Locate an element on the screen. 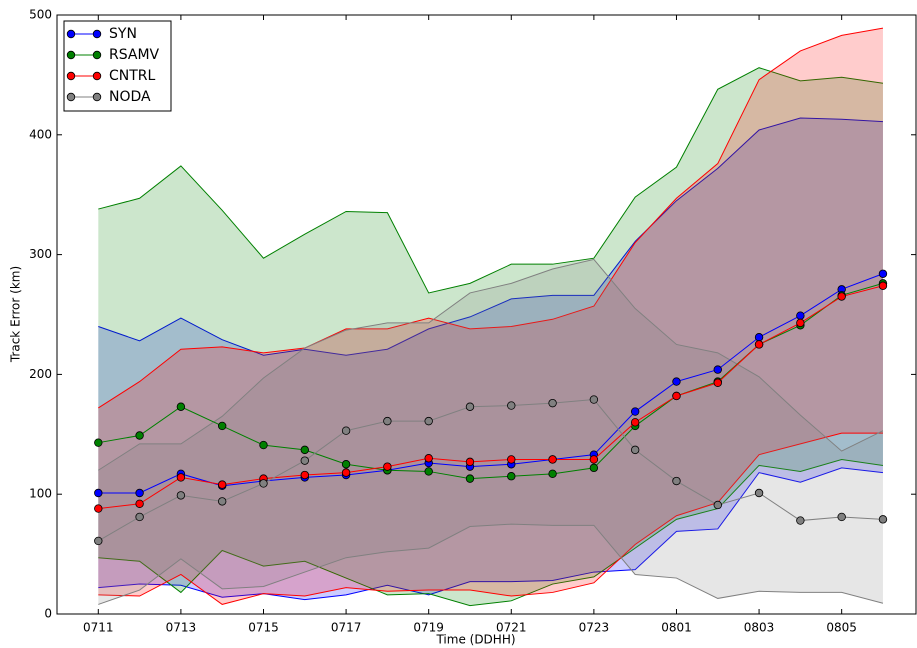  y-tick-label: 0 is located at coordinates (48, 614).